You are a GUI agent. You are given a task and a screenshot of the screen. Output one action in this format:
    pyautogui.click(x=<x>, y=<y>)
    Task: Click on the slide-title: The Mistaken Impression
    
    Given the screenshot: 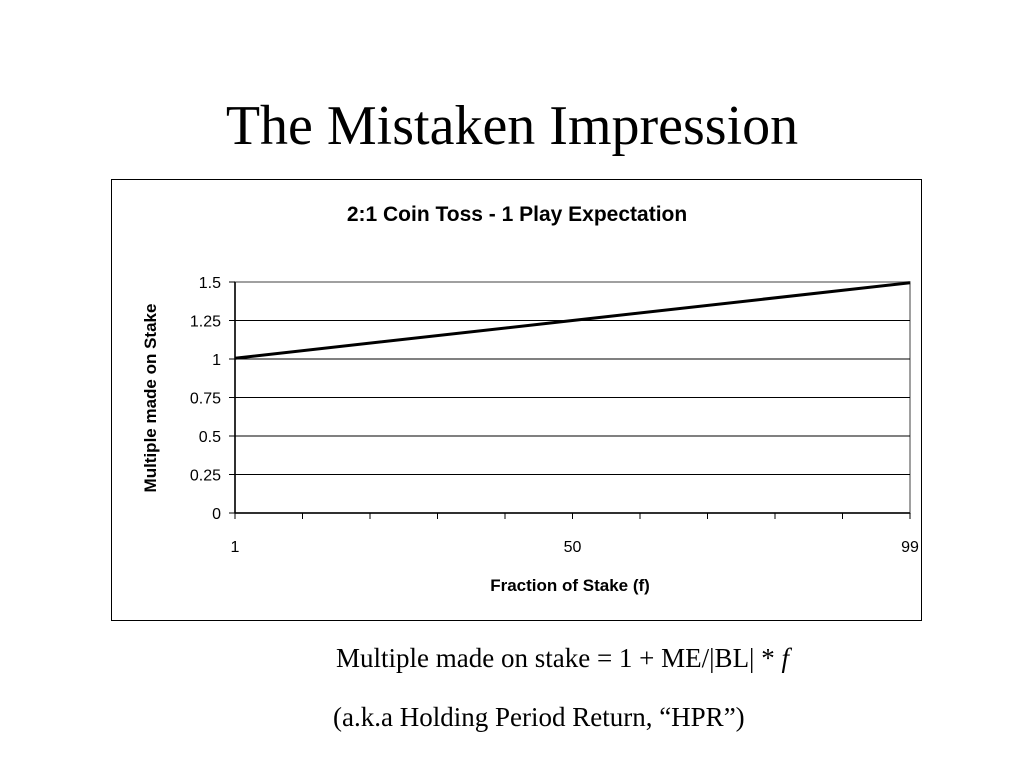 What is the action you would take?
    pyautogui.click(x=512, y=126)
    